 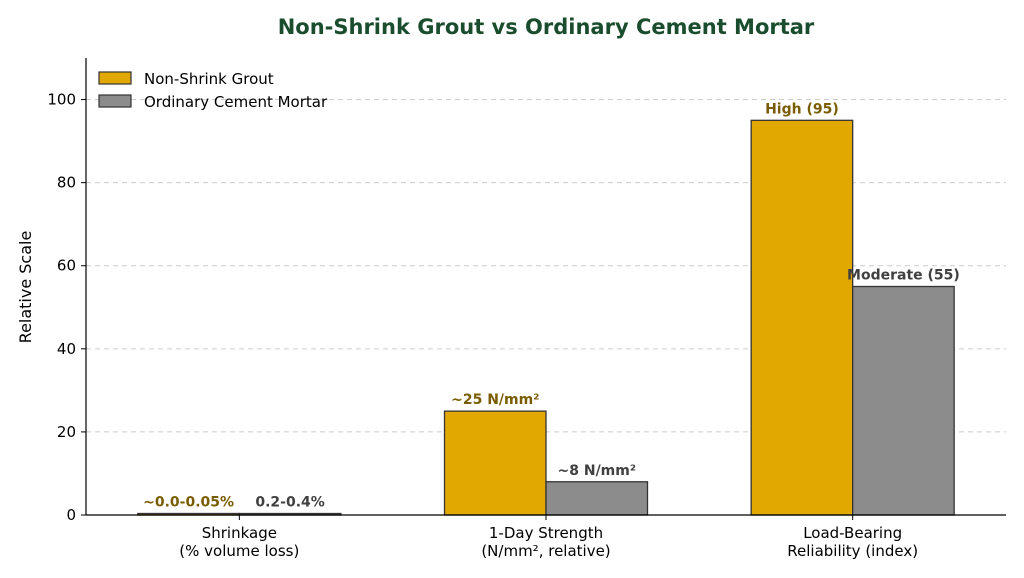 What do you see at coordinates (66, 266) in the screenshot?
I see `y-tick-label: 60` at bounding box center [66, 266].